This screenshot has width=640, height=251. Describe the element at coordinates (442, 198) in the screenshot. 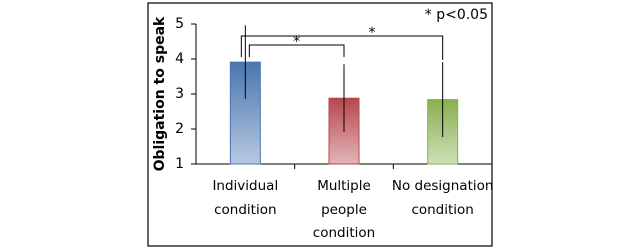

I see `x-tick-label: No designation condition` at that location.